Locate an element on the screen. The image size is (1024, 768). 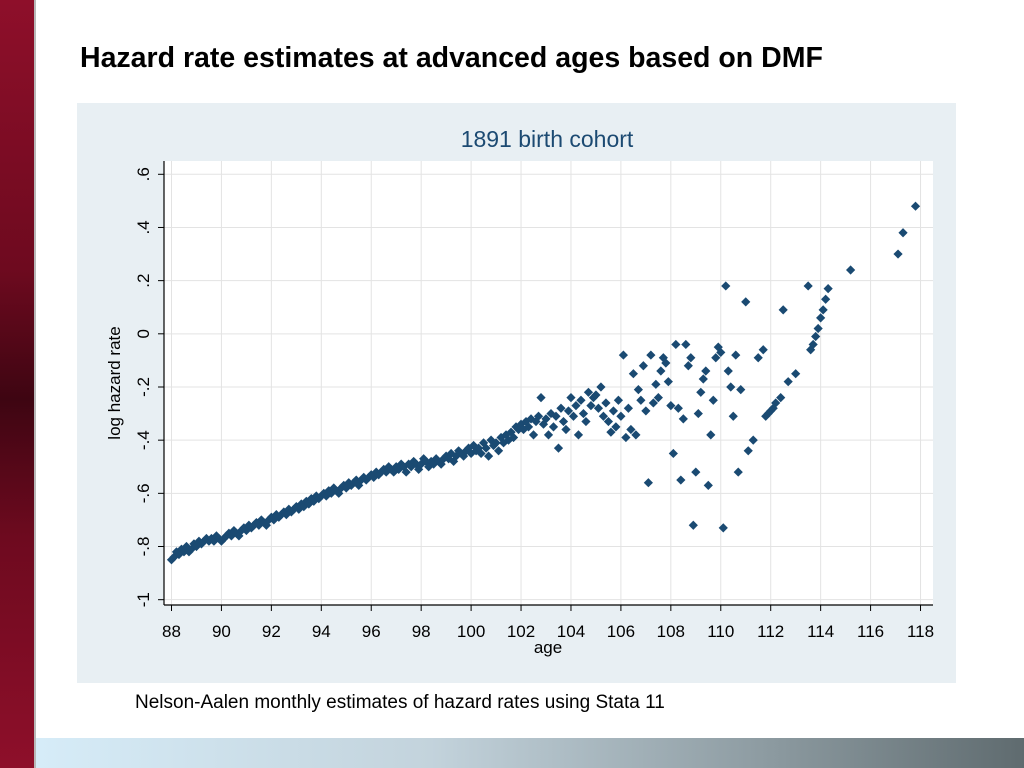
y-tick-label: -.2 is located at coordinates (143, 387).